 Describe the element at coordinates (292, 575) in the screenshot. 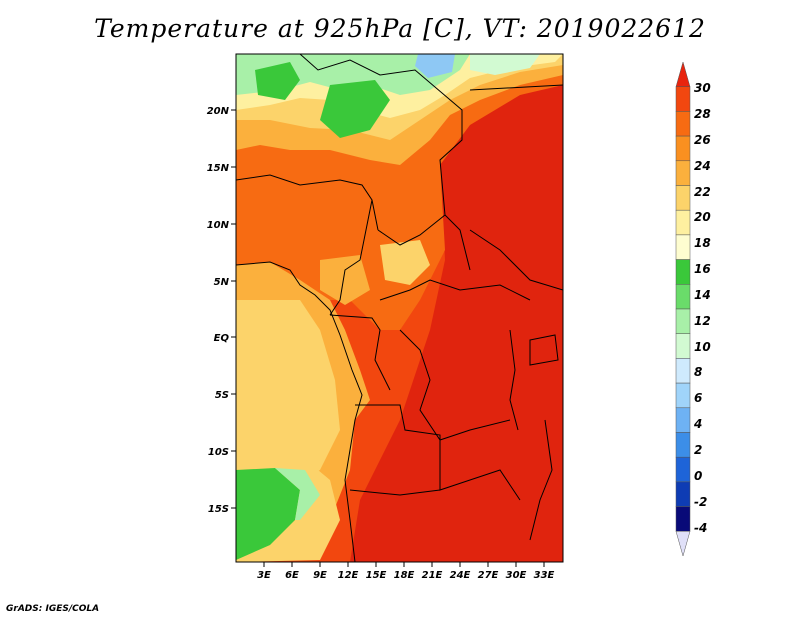

I see `lon-label: 6E` at that location.